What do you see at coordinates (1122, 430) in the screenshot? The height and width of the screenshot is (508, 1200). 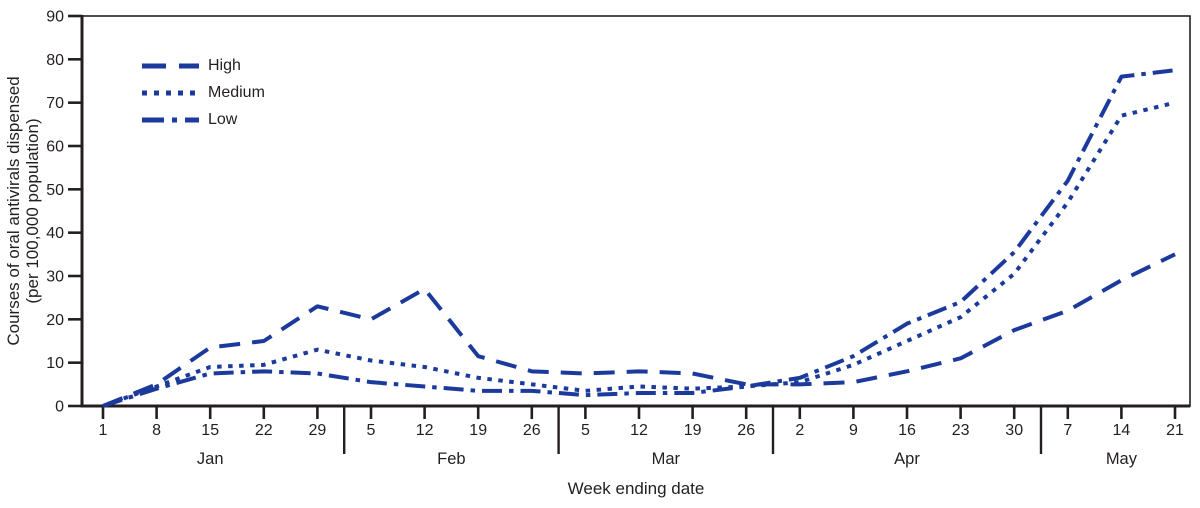 I see `x-tick-label: 14` at bounding box center [1122, 430].